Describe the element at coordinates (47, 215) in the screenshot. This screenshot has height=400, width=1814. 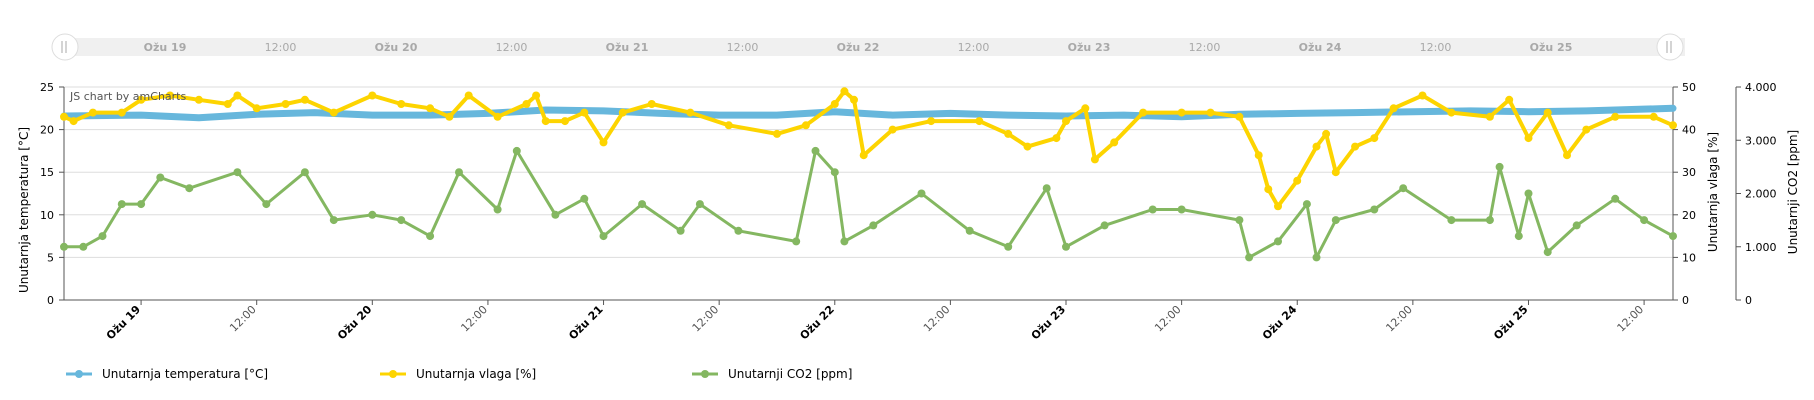
I see `y-tick-label-temperature: 10` at that location.